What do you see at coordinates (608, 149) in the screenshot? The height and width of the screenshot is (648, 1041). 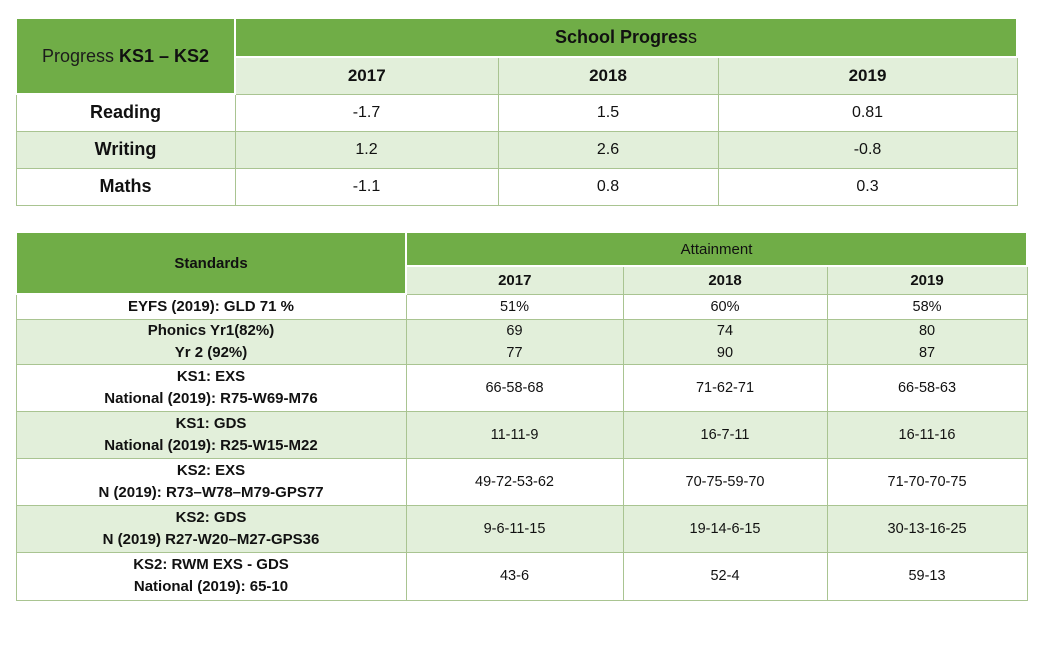 I see `value-cell: 2.6` at bounding box center [608, 149].